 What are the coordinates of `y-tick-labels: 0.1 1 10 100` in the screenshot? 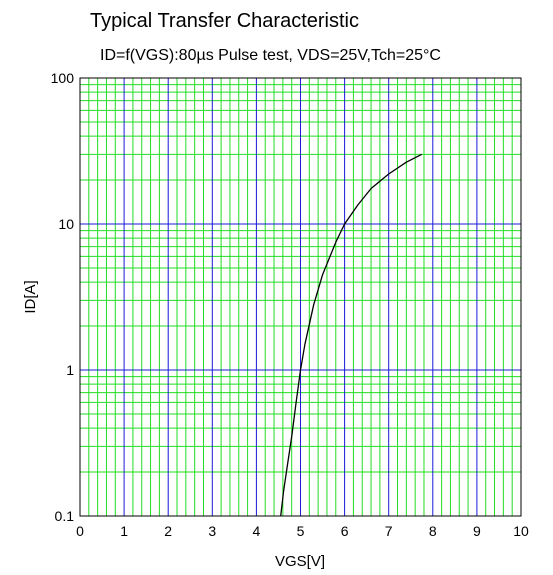 It's located at (63, 297).